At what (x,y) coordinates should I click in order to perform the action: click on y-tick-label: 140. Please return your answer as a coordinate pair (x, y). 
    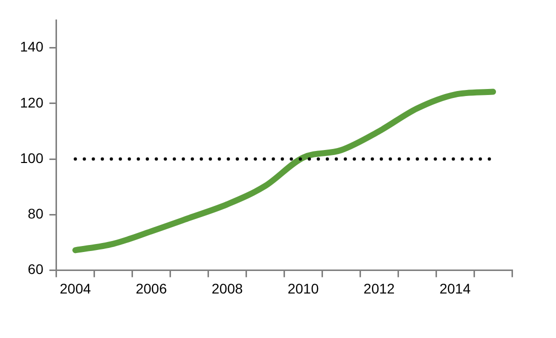
    Looking at the image, I should click on (32, 46).